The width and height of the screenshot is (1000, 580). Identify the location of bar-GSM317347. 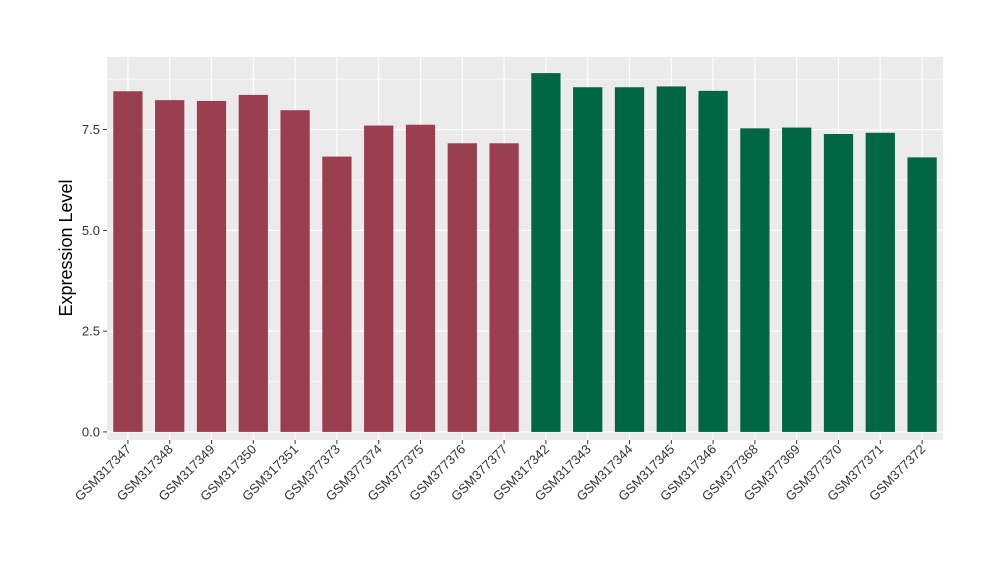
(128, 261).